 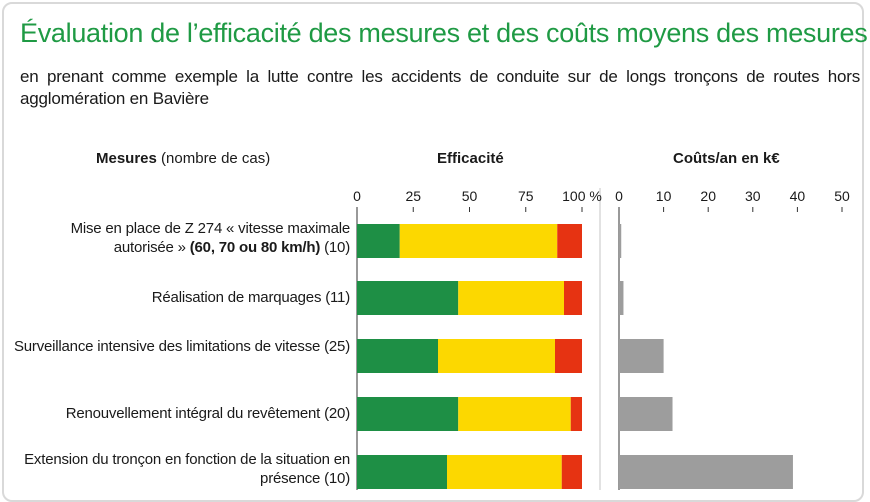 I want to click on efficiency-tick-label: 75, so click(x=526, y=196).